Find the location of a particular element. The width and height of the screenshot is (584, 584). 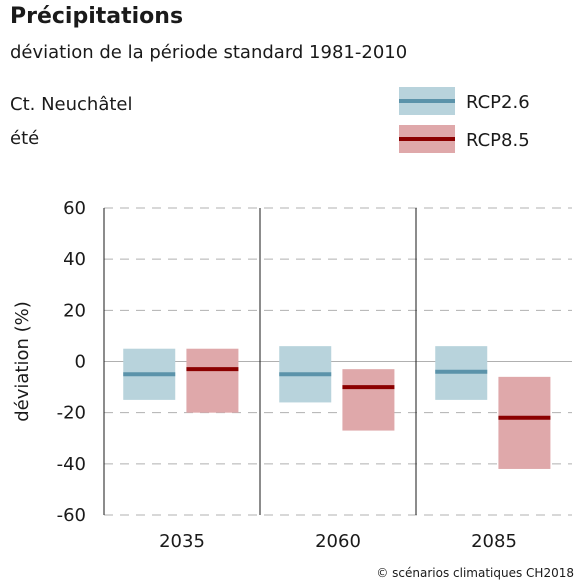

y-tick-label: -60 is located at coordinates (71, 515).